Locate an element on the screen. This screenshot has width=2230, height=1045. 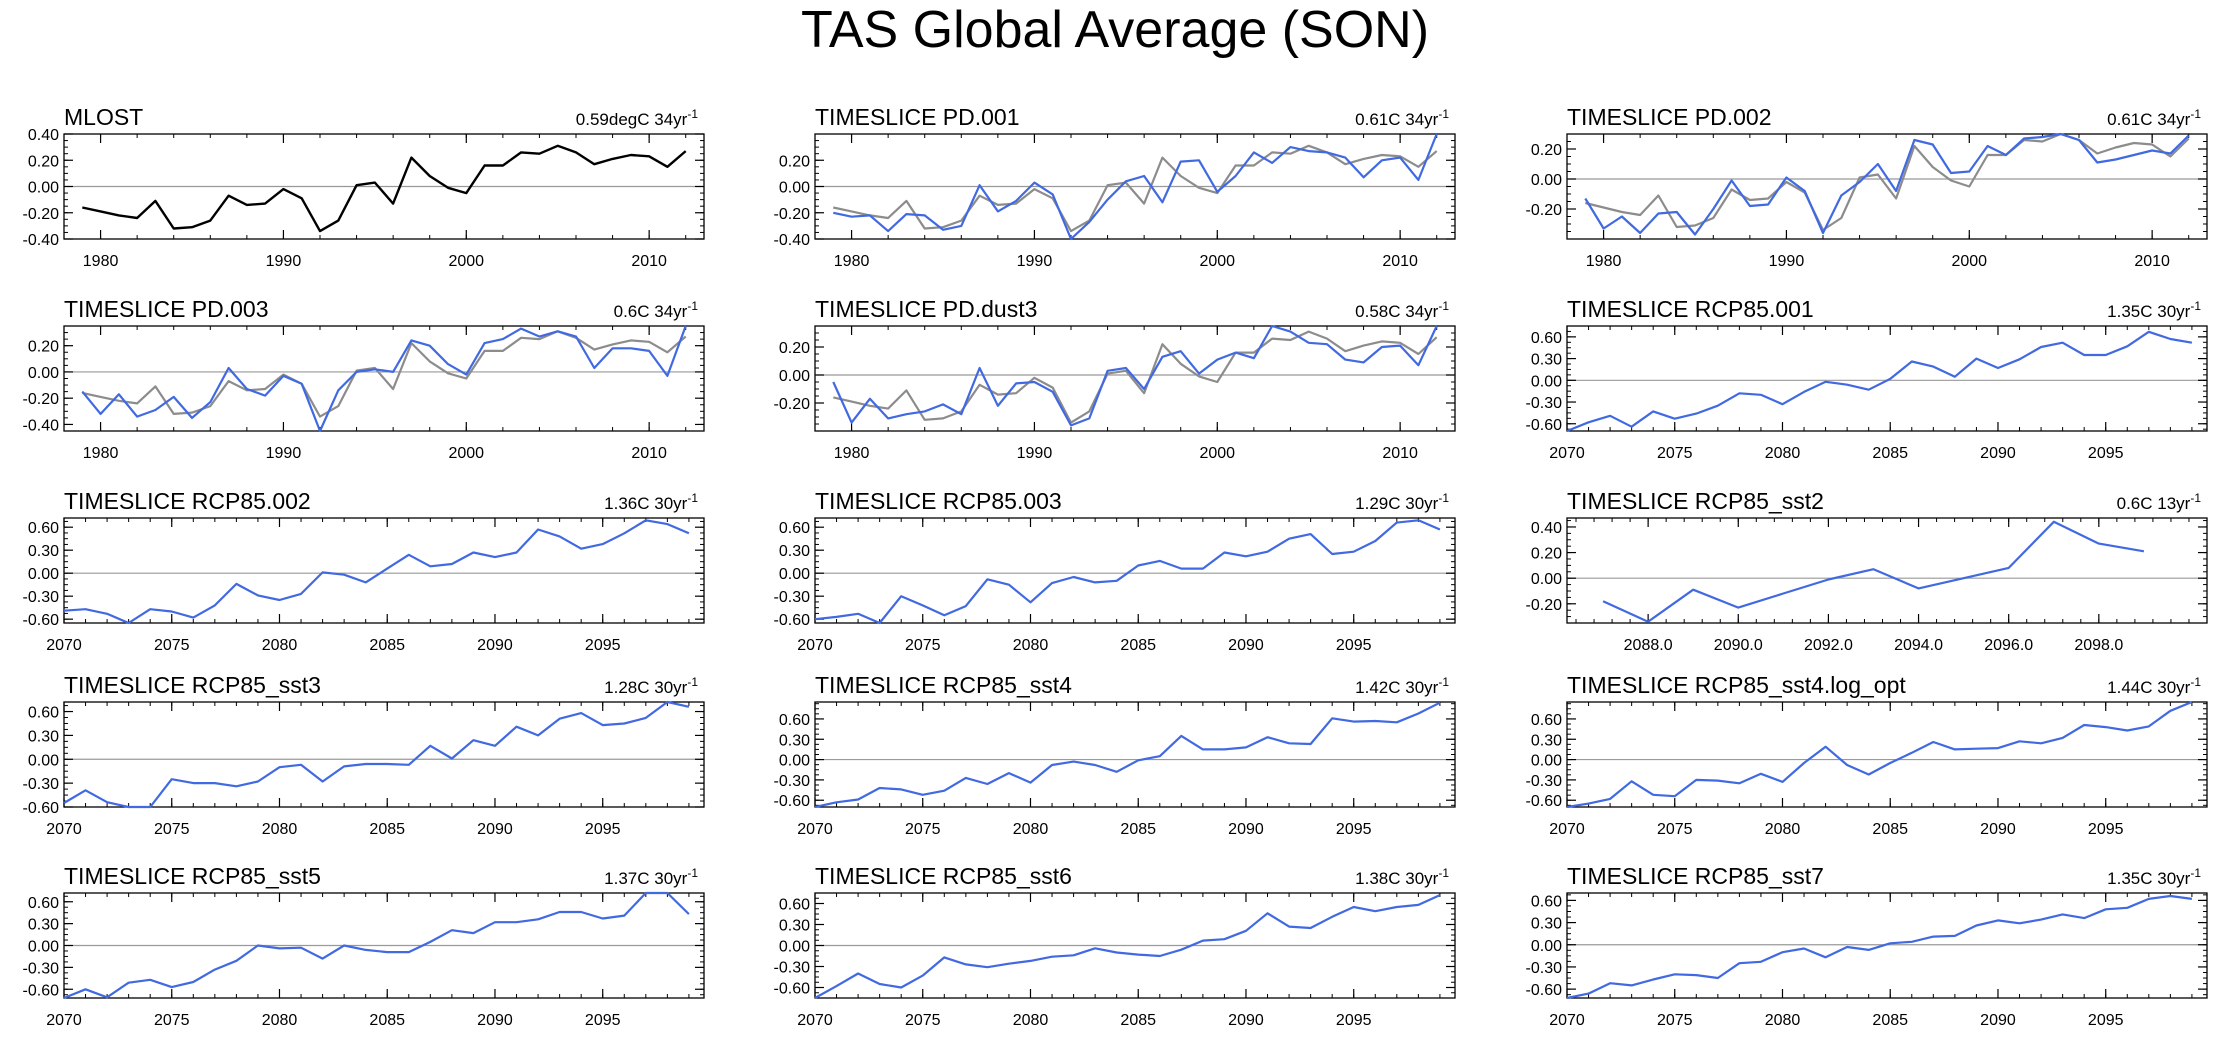
y-tick-label: 0.40 is located at coordinates (43, 135).